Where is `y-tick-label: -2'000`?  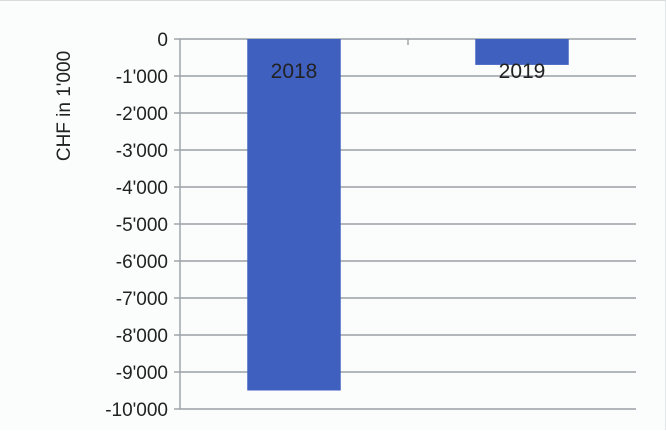
y-tick-label: -2'000 is located at coordinates (142, 114).